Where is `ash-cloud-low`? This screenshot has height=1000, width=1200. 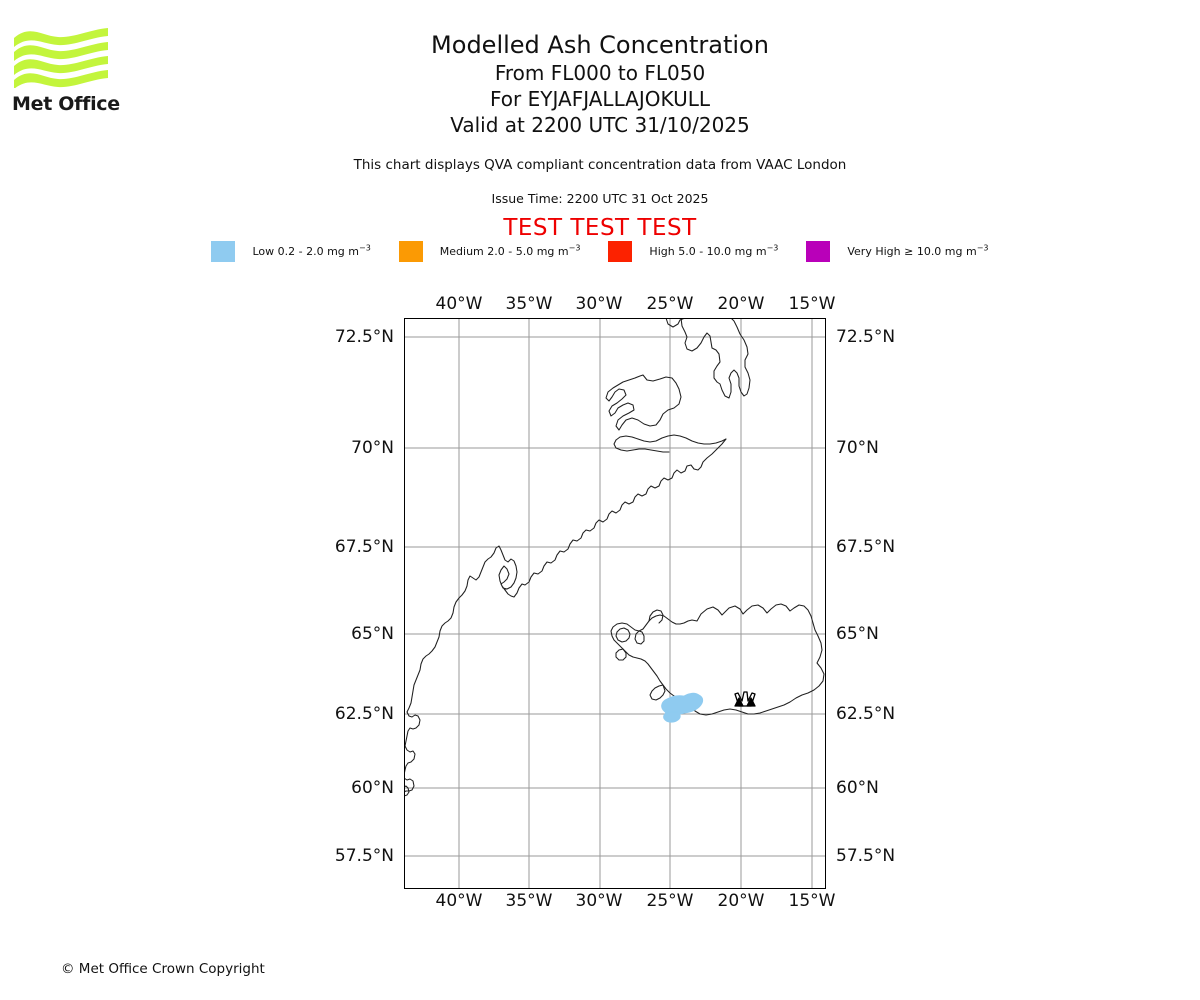 ash-cloud-low is located at coordinates (682, 707).